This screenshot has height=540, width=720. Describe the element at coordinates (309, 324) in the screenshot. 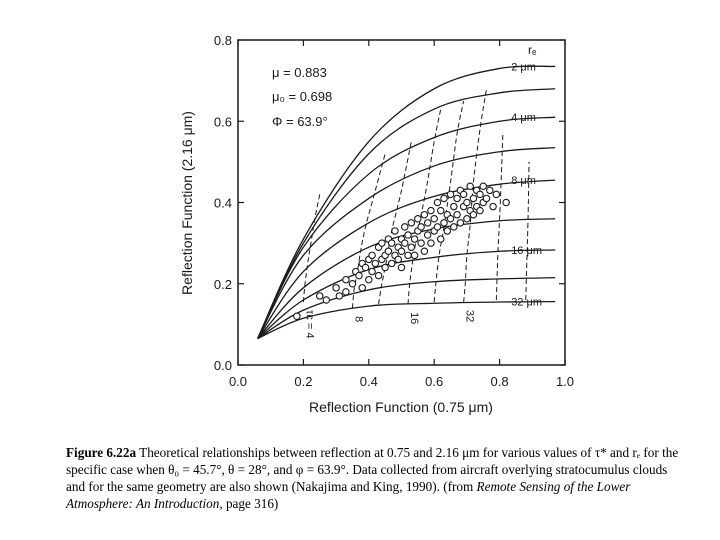

I see `tau-line-label: τc = 4` at that location.